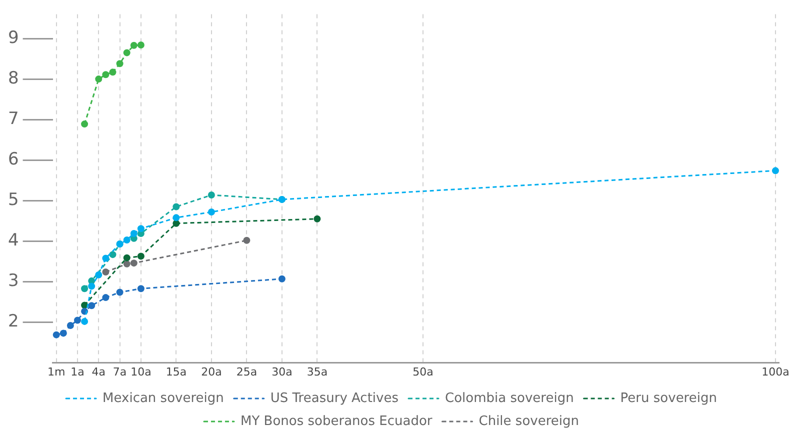 This screenshot has width=797, height=438. What do you see at coordinates (77, 371) in the screenshot?
I see `x-tick-label: 1a` at bounding box center [77, 371].